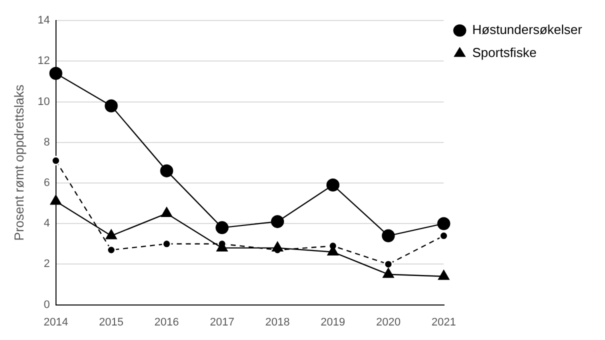 The image size is (605, 340). Describe the element at coordinates (388, 322) in the screenshot. I see `x-tick-label: 2020` at that location.